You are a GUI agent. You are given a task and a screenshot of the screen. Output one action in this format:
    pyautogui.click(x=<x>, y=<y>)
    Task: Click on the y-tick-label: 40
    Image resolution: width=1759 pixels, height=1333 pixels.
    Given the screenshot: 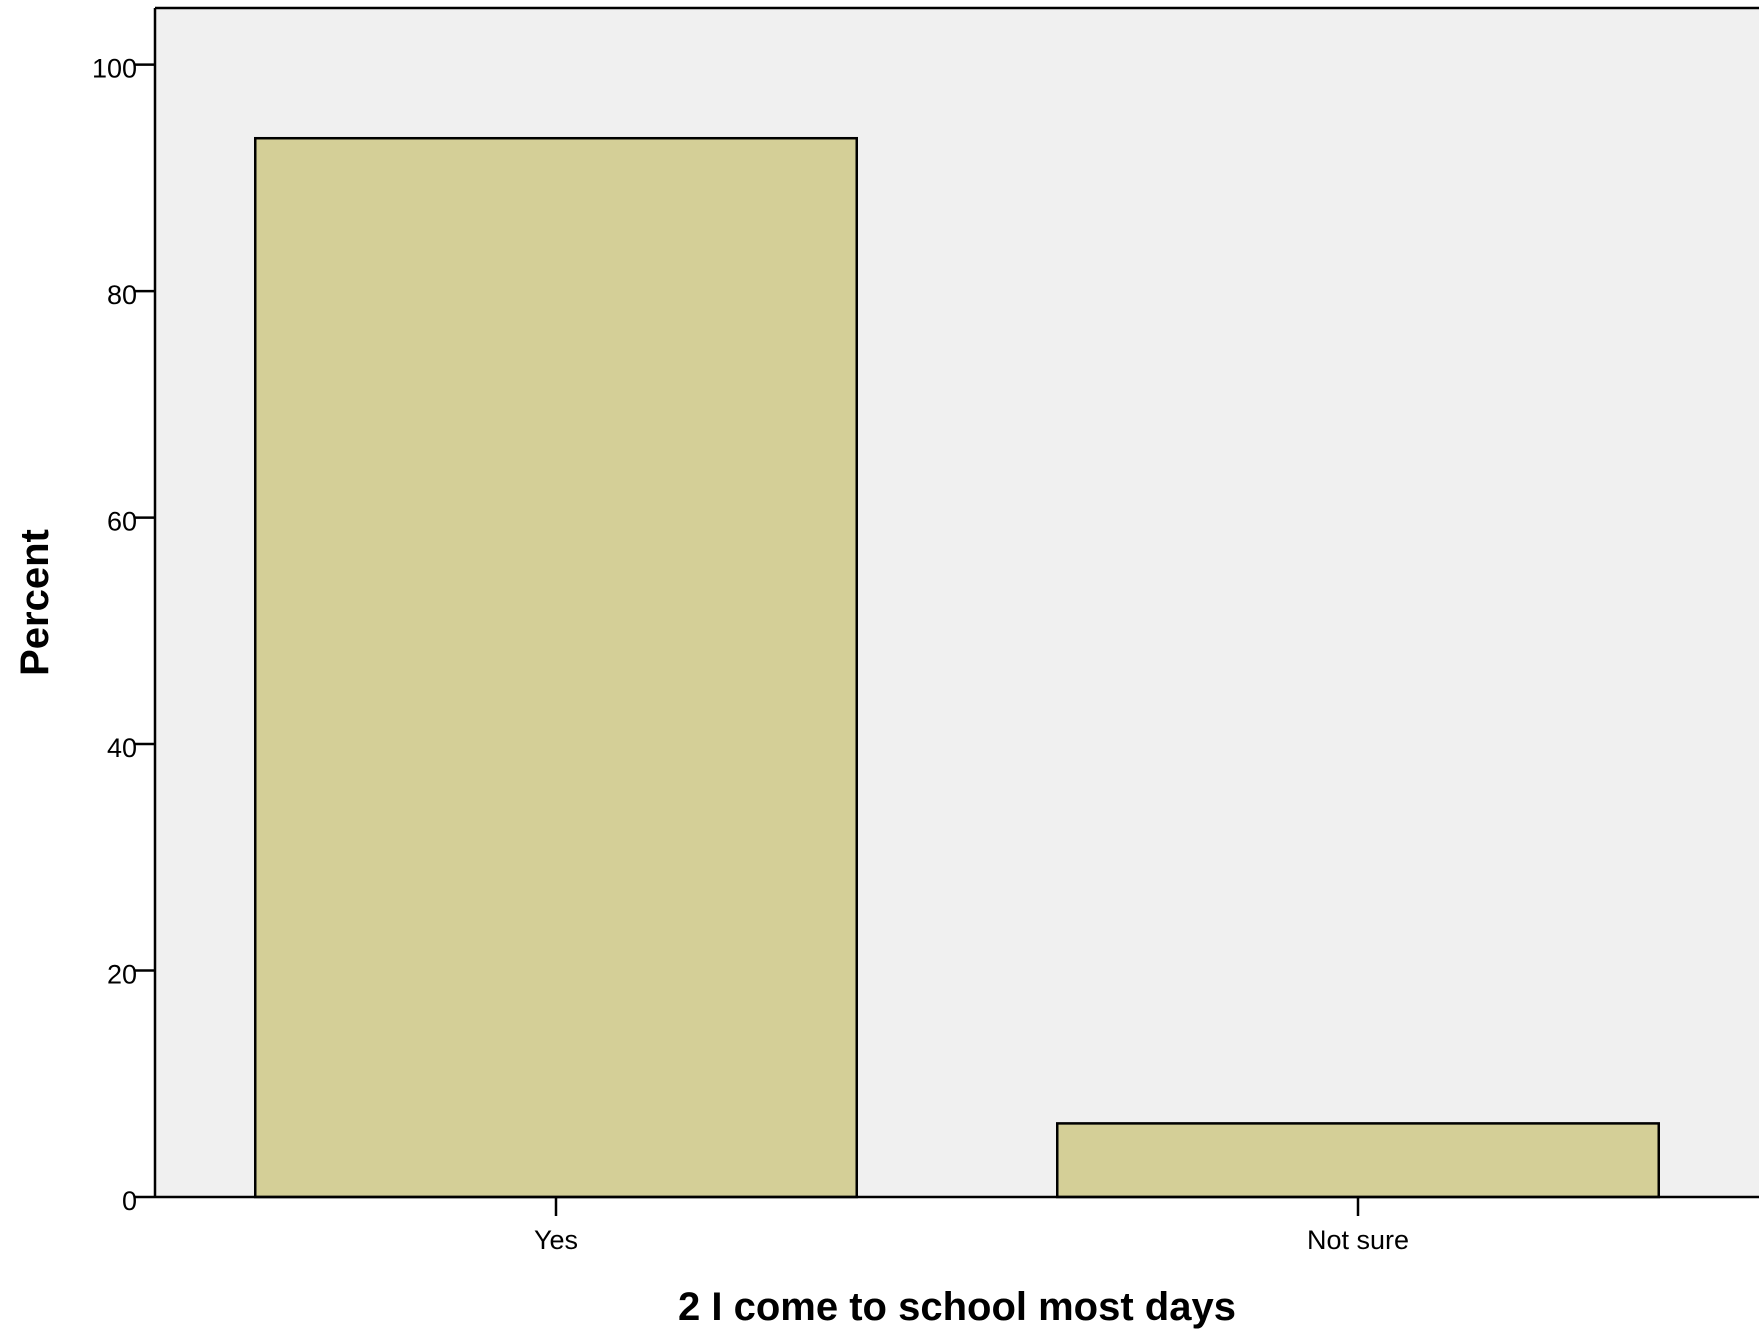 What is the action you would take?
    pyautogui.click(x=122, y=748)
    